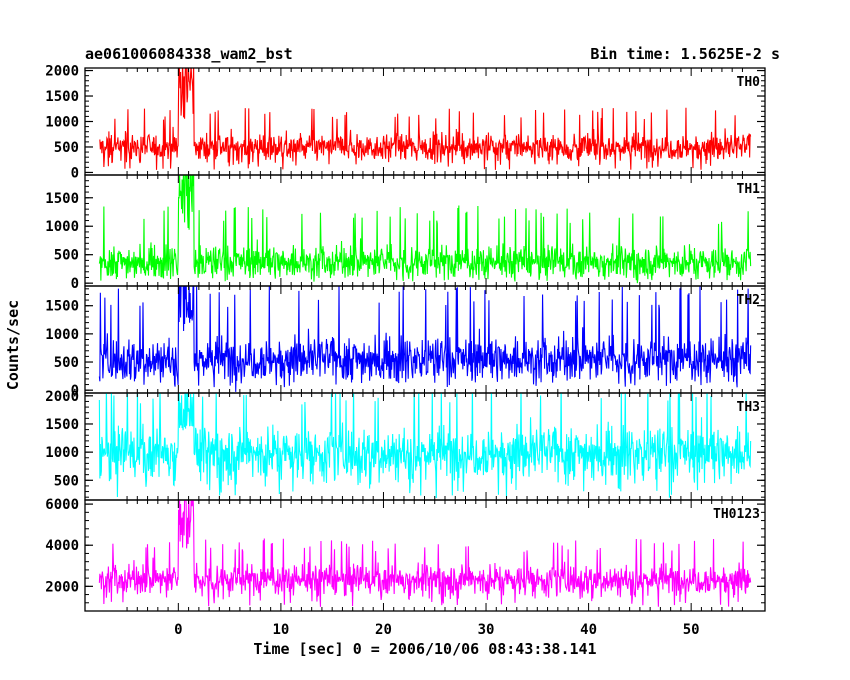 This screenshot has height=680, width=850. I want to click on x-tick-label: 0, so click(178, 630).